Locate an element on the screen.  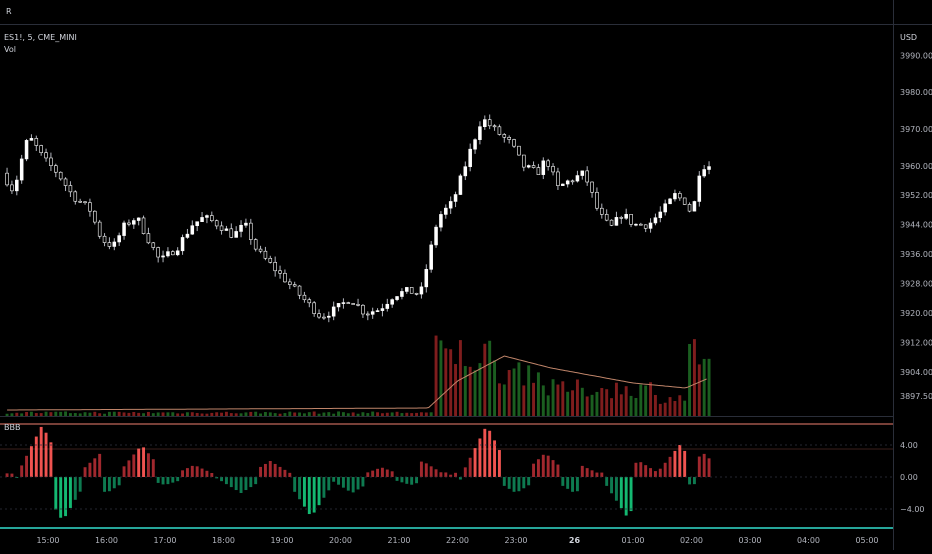
oscillator-legend: BBB is located at coordinates (12, 427).